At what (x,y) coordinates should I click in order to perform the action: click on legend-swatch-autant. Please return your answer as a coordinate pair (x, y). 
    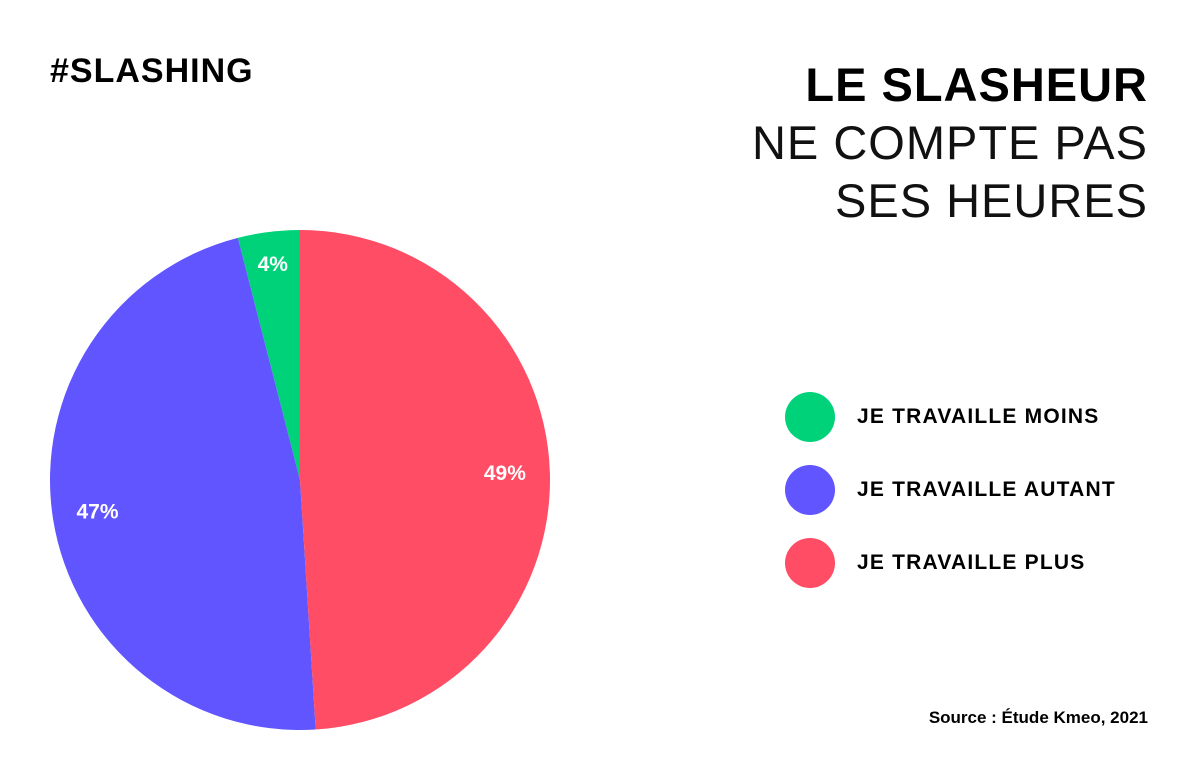
    Looking at the image, I should click on (810, 490).